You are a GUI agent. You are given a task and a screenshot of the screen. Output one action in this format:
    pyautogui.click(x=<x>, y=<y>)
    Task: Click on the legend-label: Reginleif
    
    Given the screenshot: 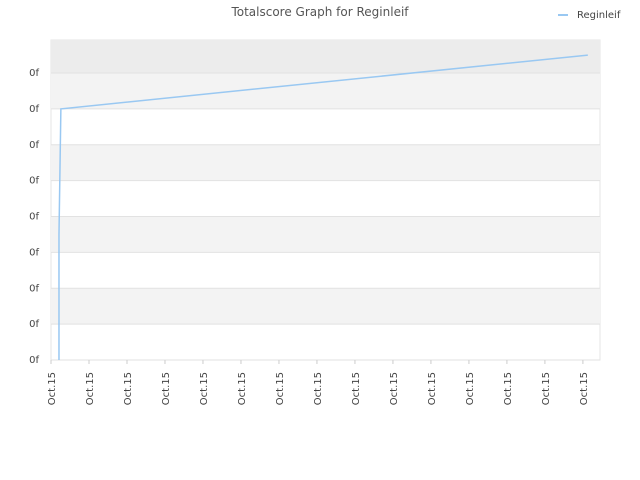 What is the action you would take?
    pyautogui.click(x=599, y=15)
    